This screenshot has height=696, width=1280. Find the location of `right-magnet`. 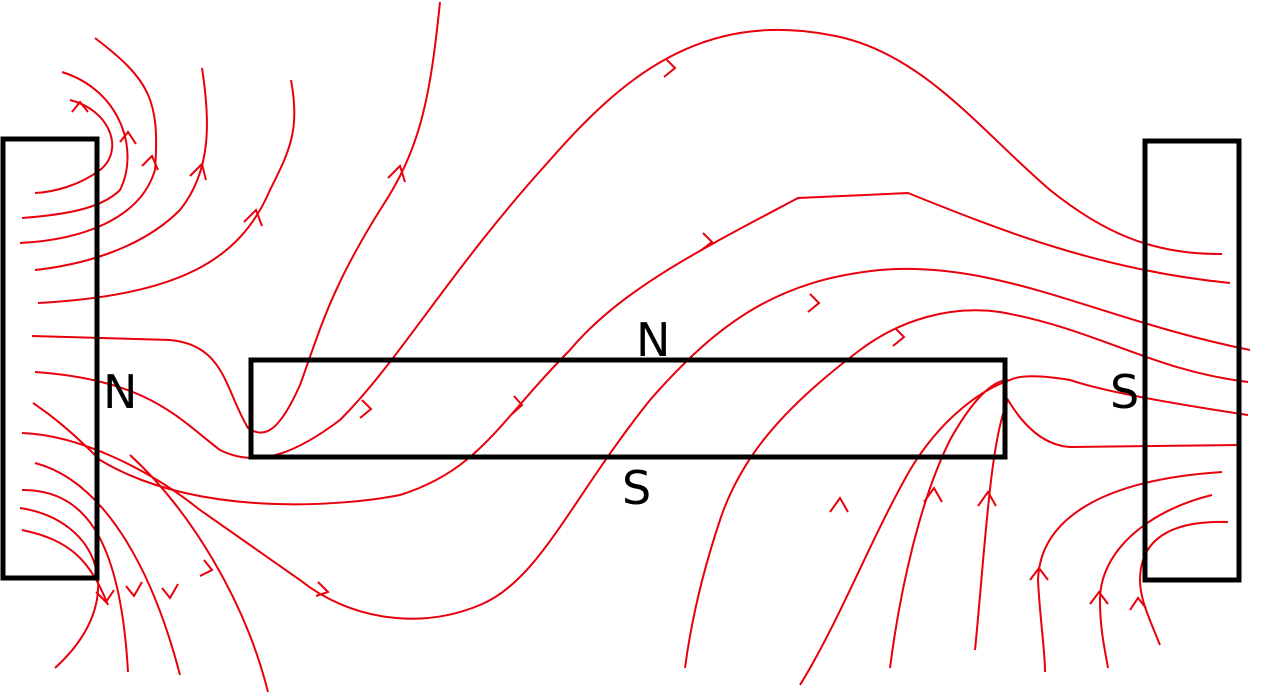

right-magnet is located at coordinates (1192, 360).